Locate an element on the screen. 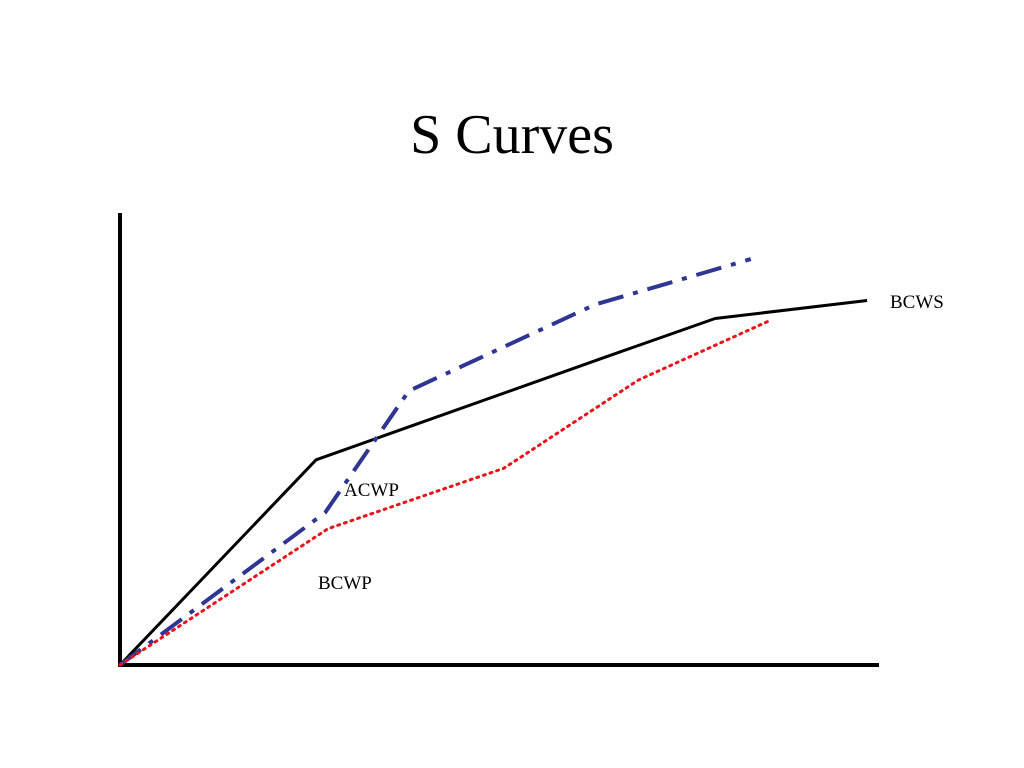  series-label-acwp: ACWP is located at coordinates (371, 490).